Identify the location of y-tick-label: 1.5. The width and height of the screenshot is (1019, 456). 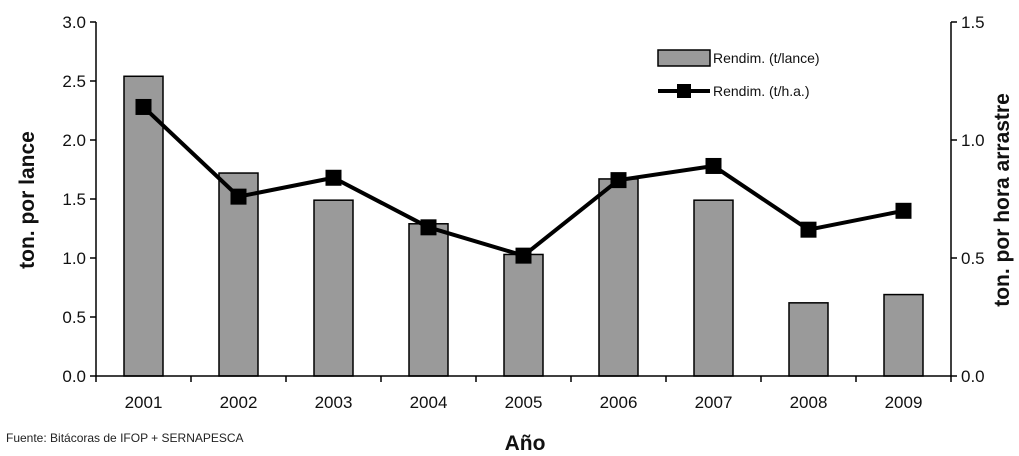
(74, 199).